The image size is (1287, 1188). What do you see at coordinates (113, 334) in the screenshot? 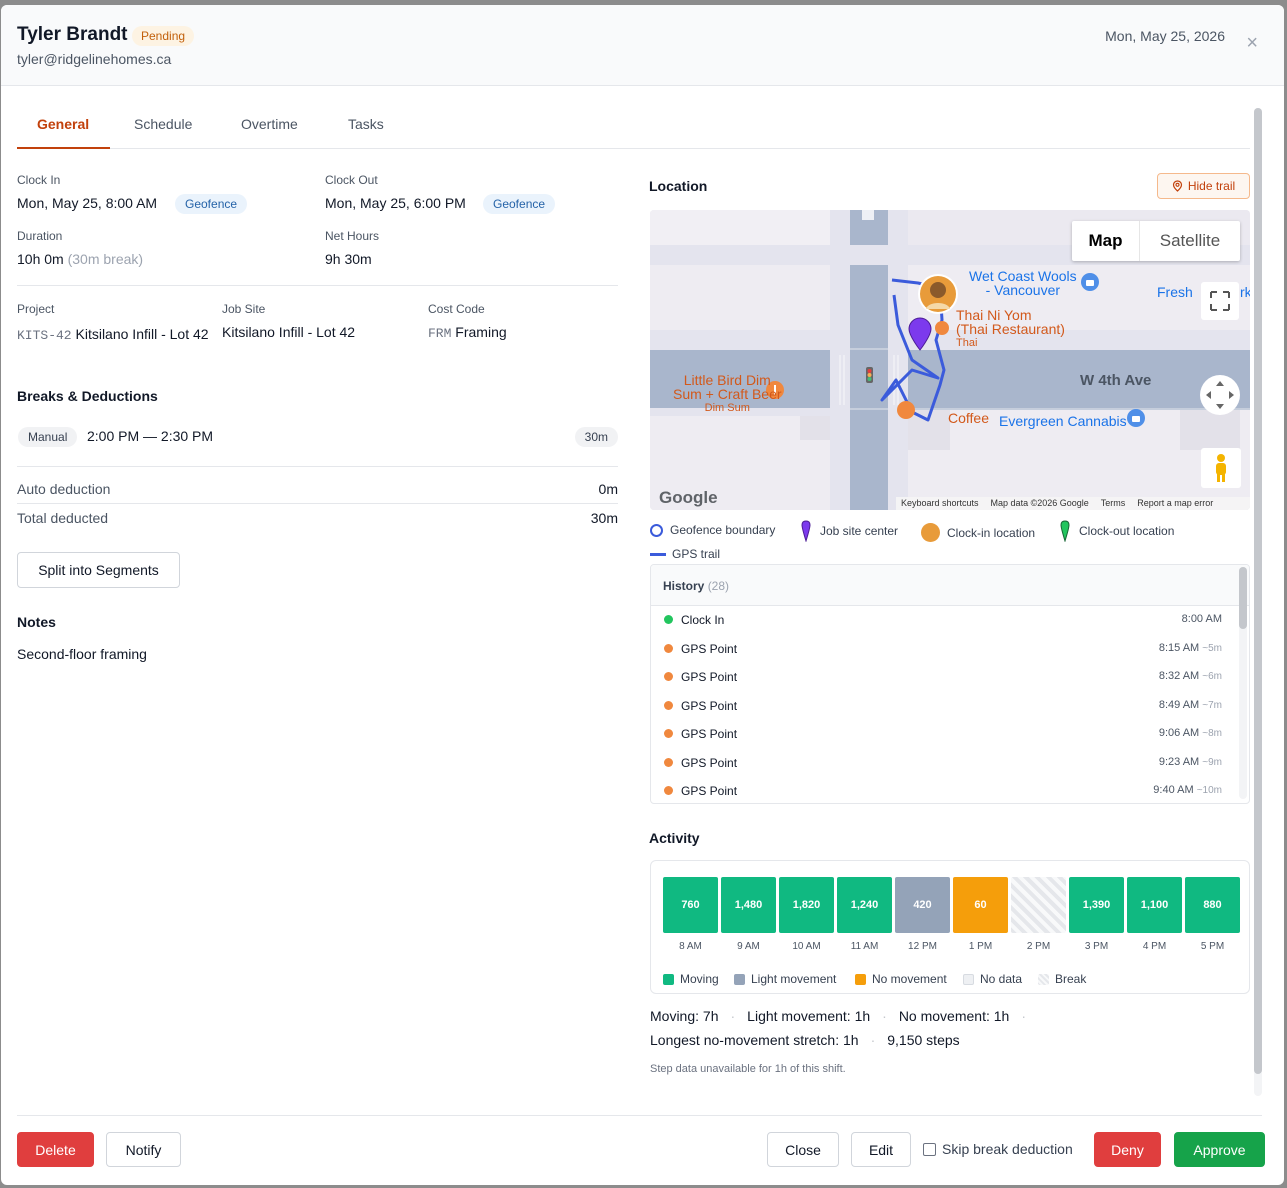
I see `project-value: KITS-42 Kitsilano Infill - Lot 42` at bounding box center [113, 334].